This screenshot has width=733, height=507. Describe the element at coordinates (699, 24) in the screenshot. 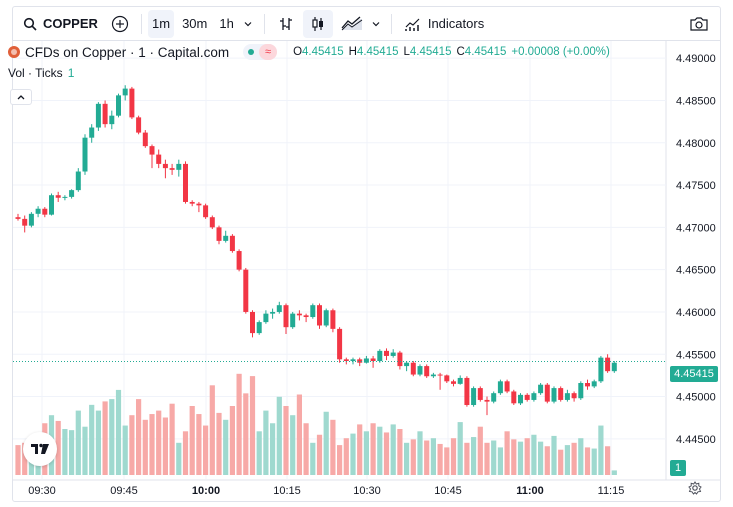

I see `screenshot-button` at that location.